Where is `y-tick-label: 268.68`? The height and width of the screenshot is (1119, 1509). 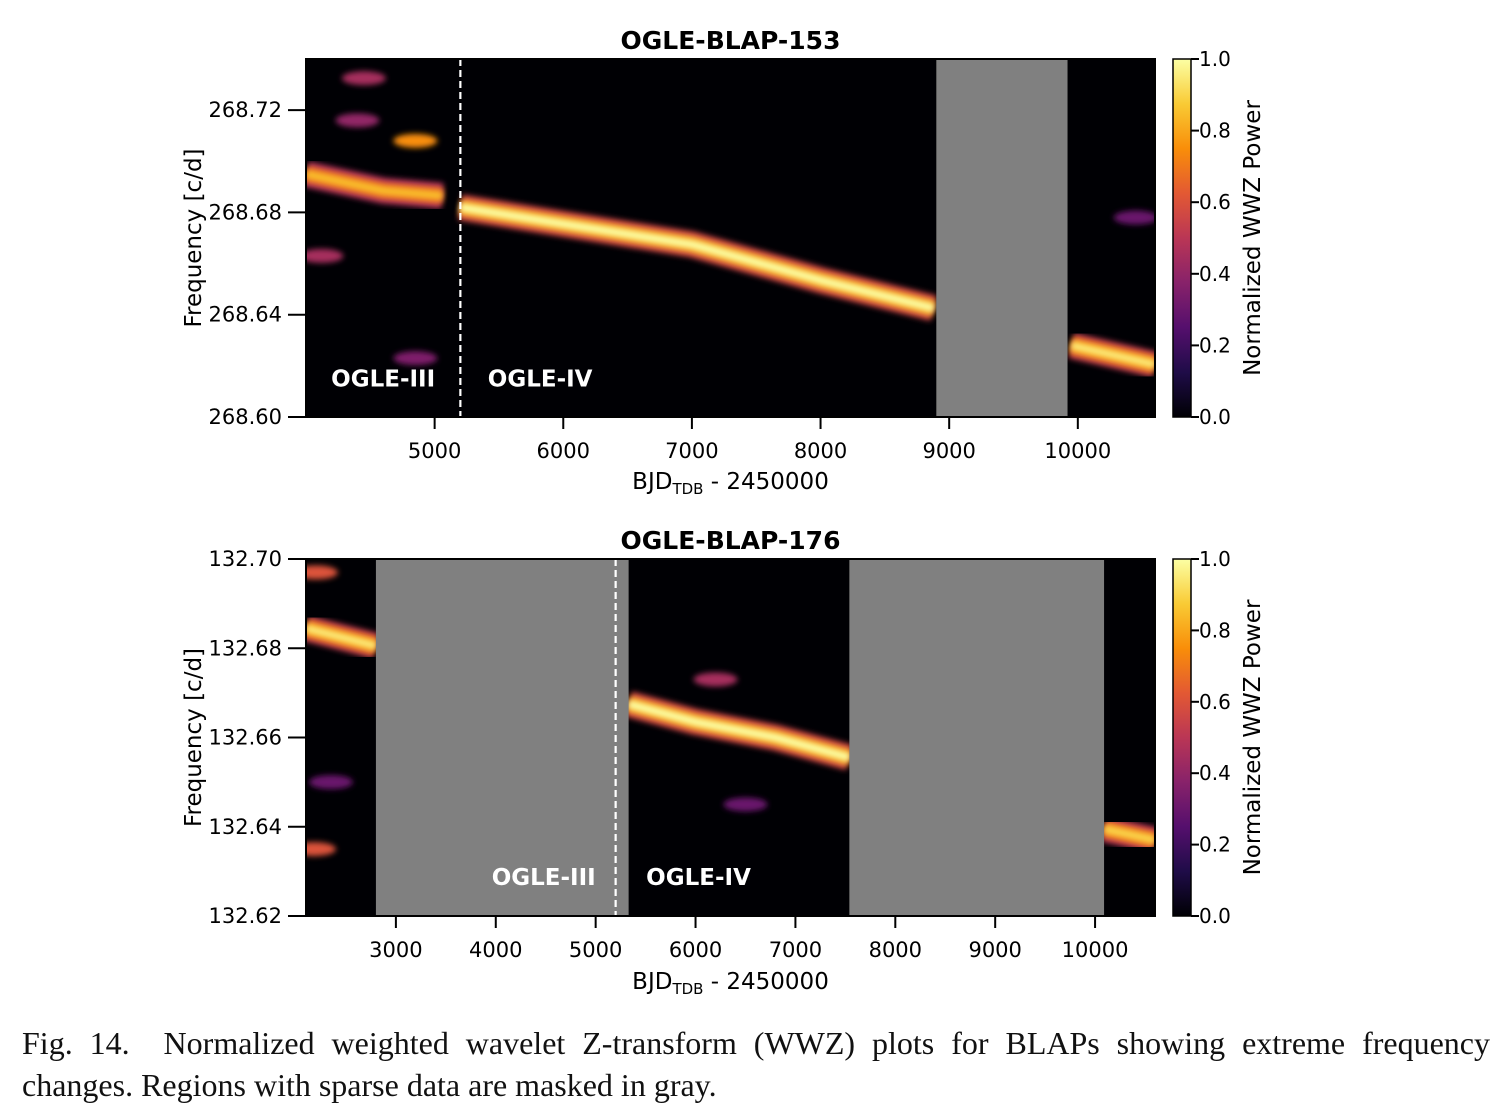 y-tick-label: 268.68 is located at coordinates (245, 212).